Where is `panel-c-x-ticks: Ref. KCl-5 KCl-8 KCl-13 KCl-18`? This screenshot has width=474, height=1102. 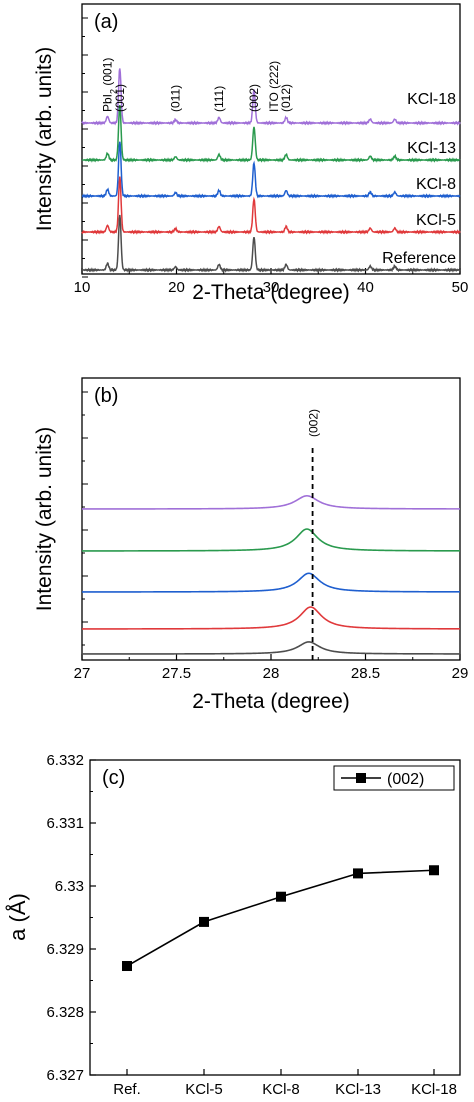 panel-c-x-ticks: Ref. KCl-5 KCl-8 KCl-13 KCl-18 is located at coordinates (285, 1083).